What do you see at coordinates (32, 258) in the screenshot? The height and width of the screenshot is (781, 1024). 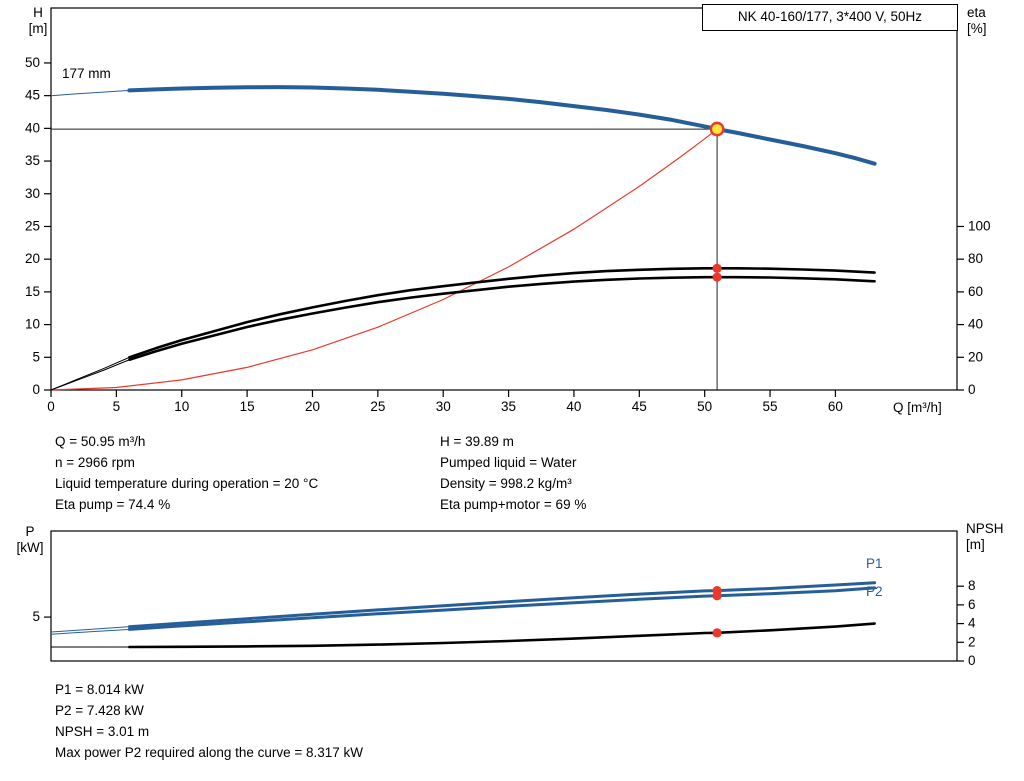 I see `y-left-tick-label: 20` at bounding box center [32, 258].